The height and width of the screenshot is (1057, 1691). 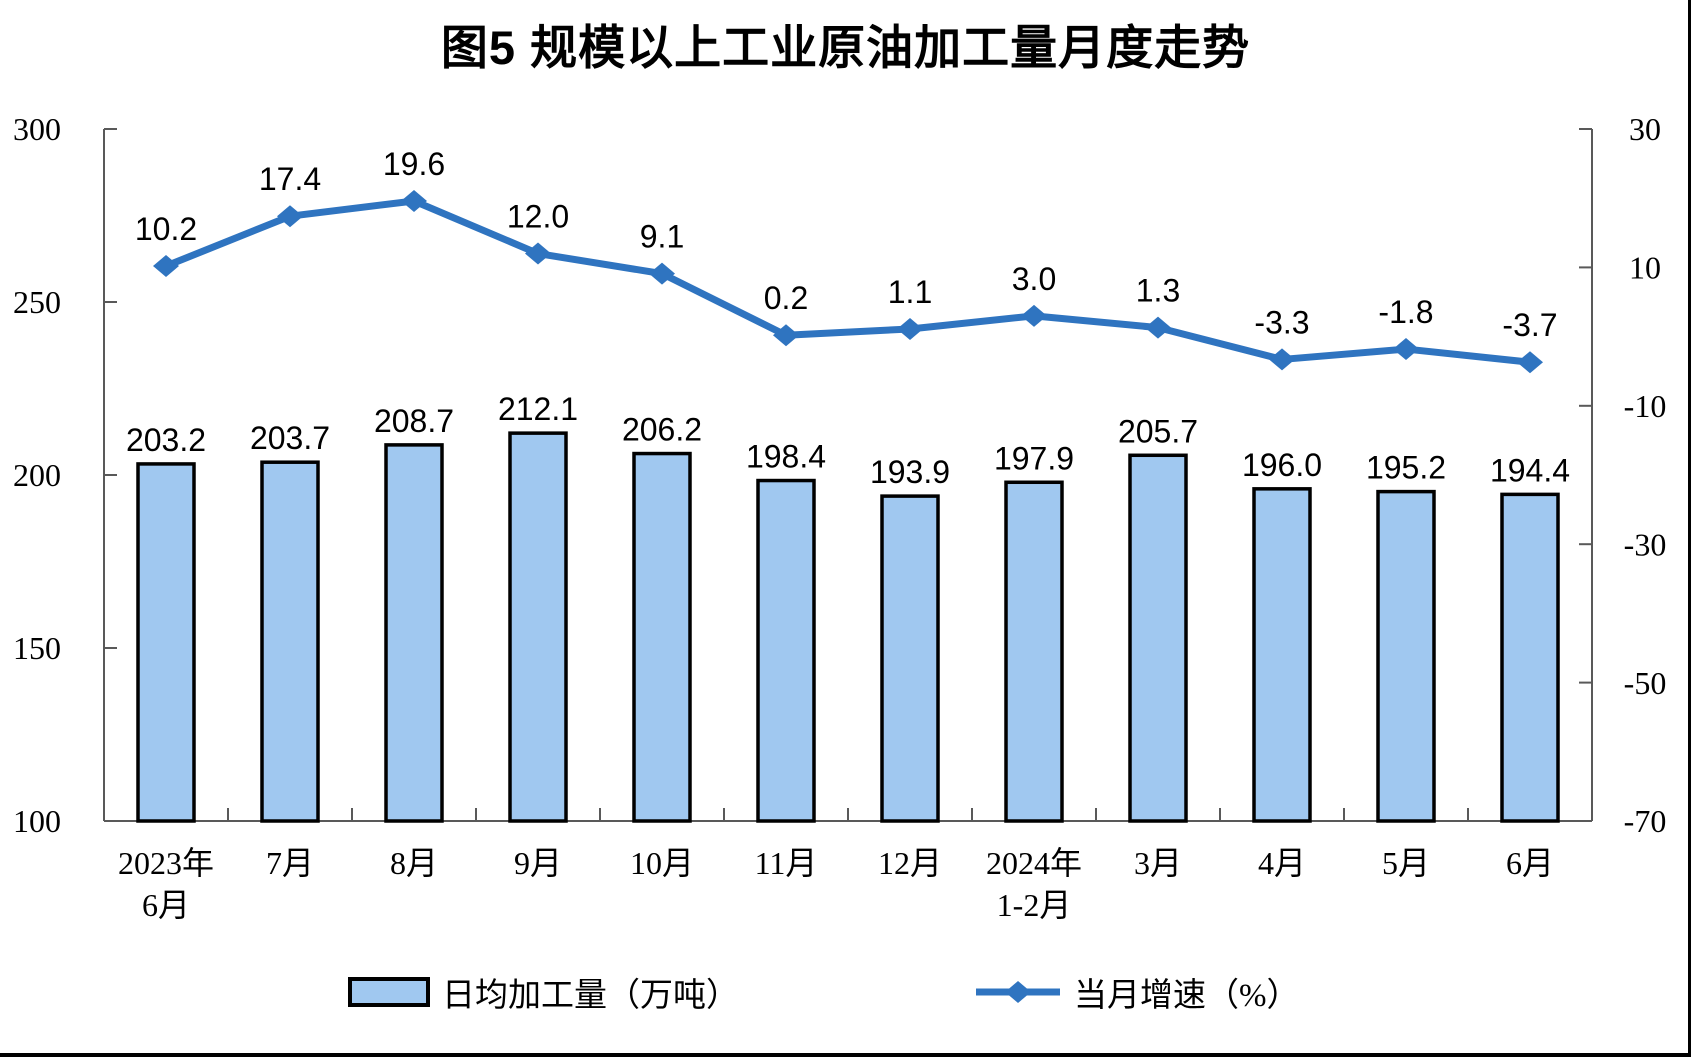 I want to click on x-axis-label-7: 12月, so click(x=910, y=863).